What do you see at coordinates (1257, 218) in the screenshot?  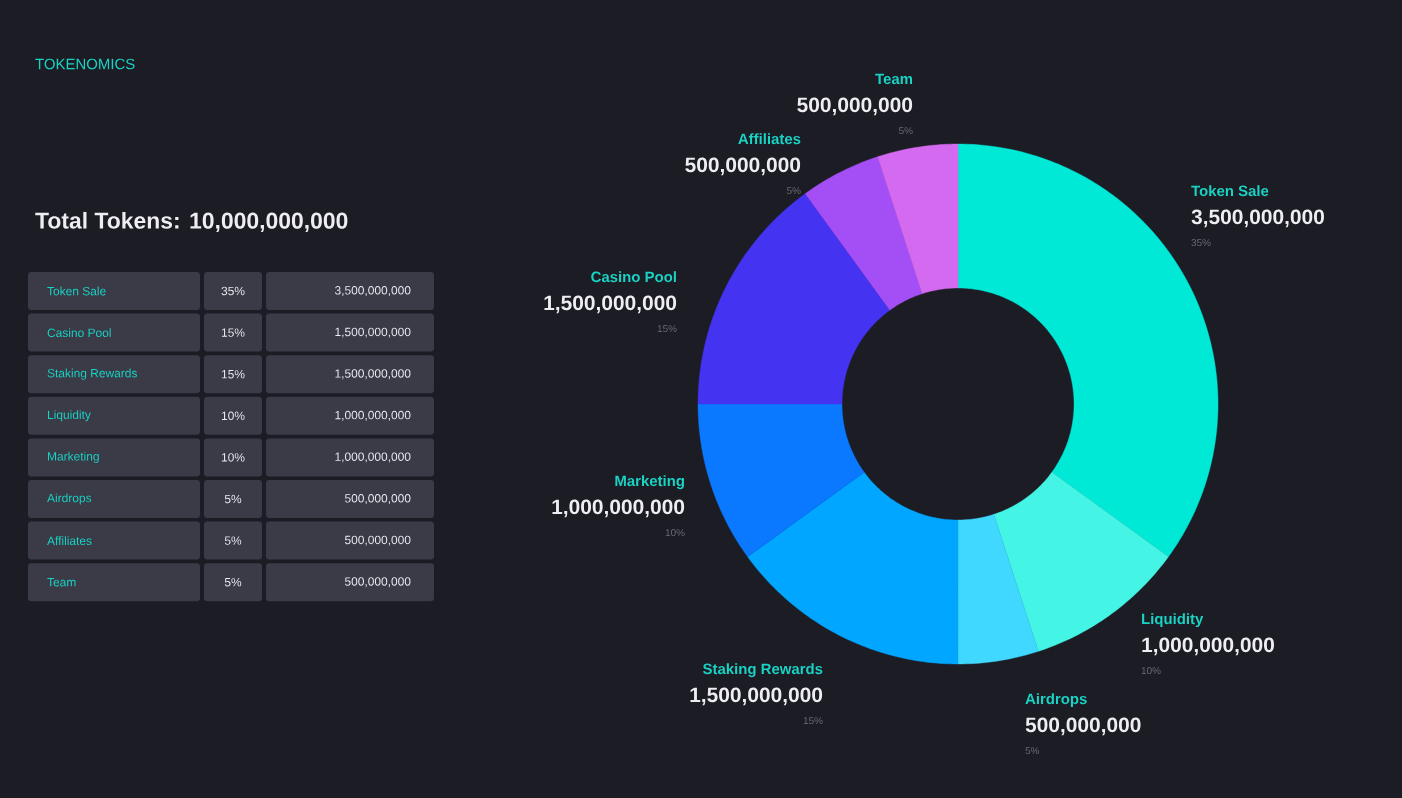 I see `data-label: 3,500,000,000` at bounding box center [1257, 218].